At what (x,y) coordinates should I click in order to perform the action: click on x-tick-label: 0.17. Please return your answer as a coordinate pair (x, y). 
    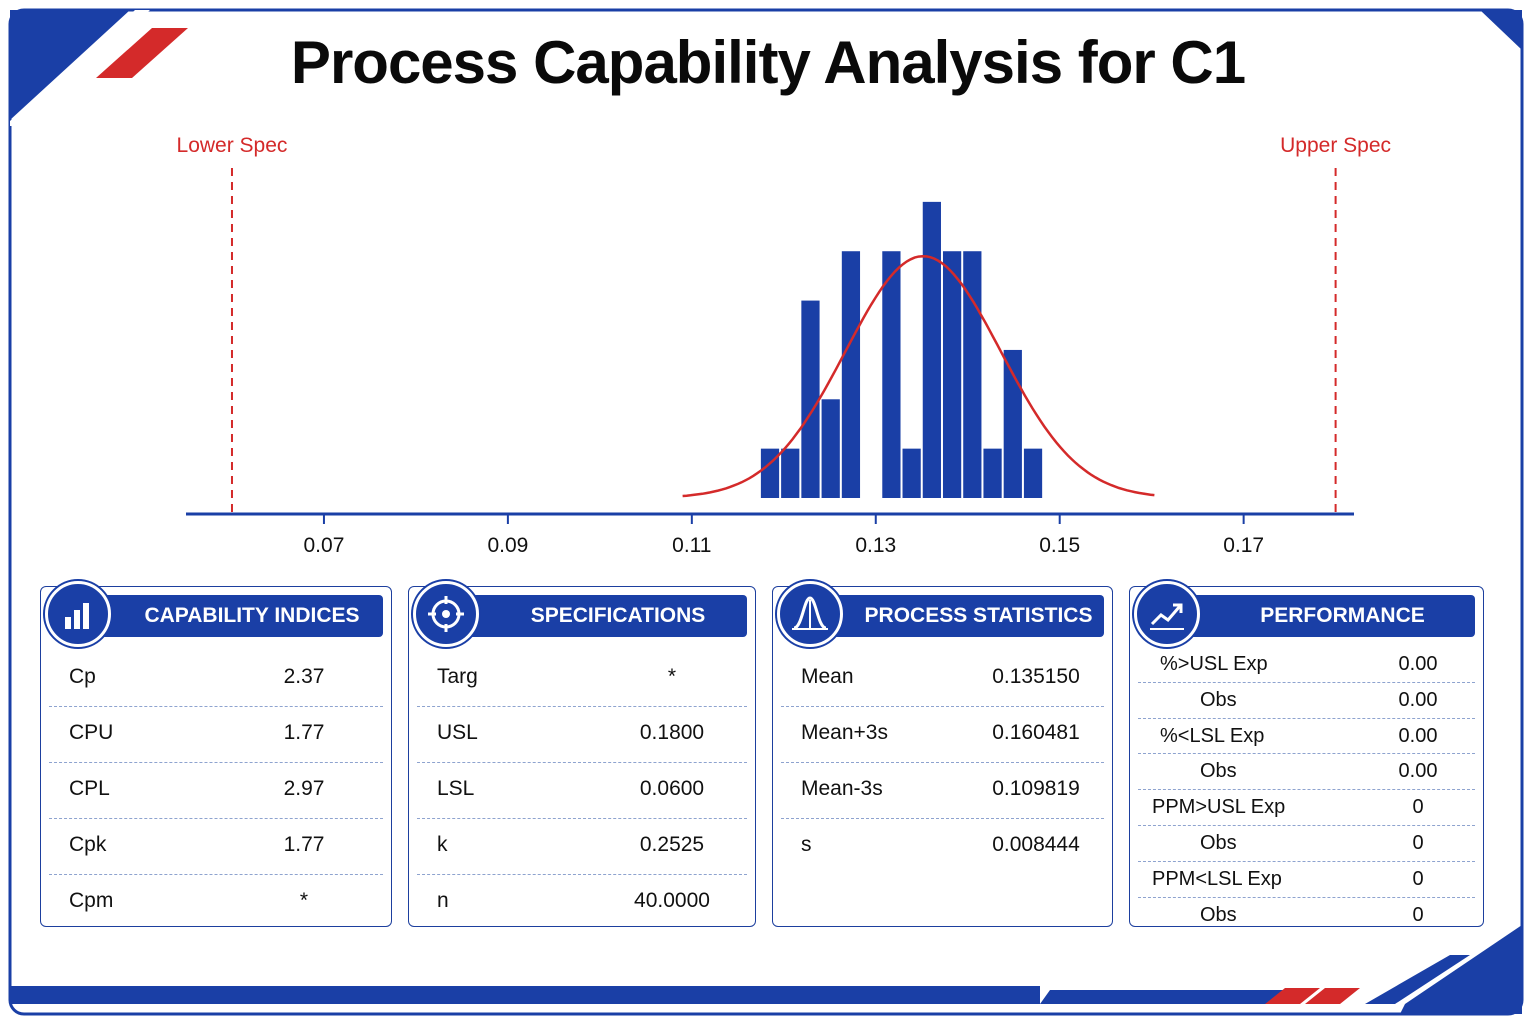
    Looking at the image, I should click on (1243, 545).